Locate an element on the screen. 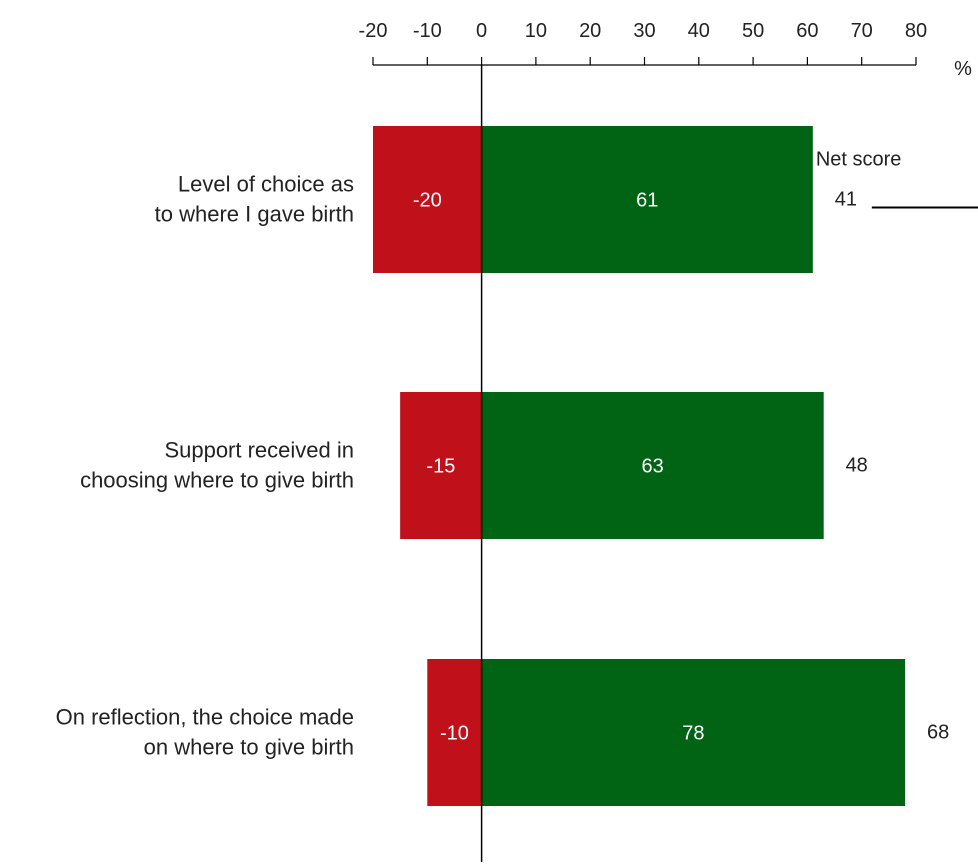 Image resolution: width=978 pixels, height=865 pixels. category-label-line: Support received in is located at coordinates (259, 450).